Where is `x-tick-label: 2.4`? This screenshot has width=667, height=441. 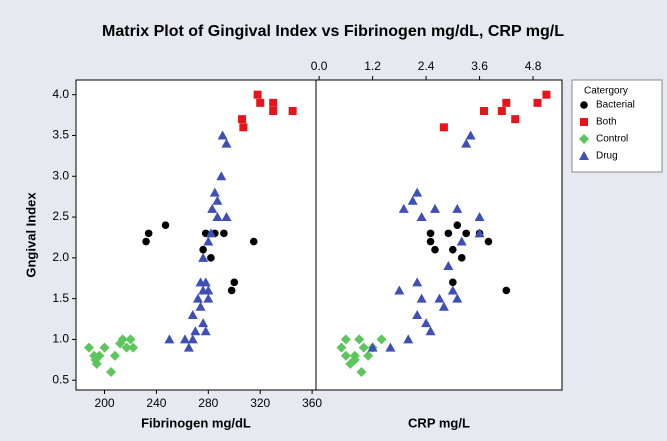 x-tick-label: 2.4 is located at coordinates (426, 66).